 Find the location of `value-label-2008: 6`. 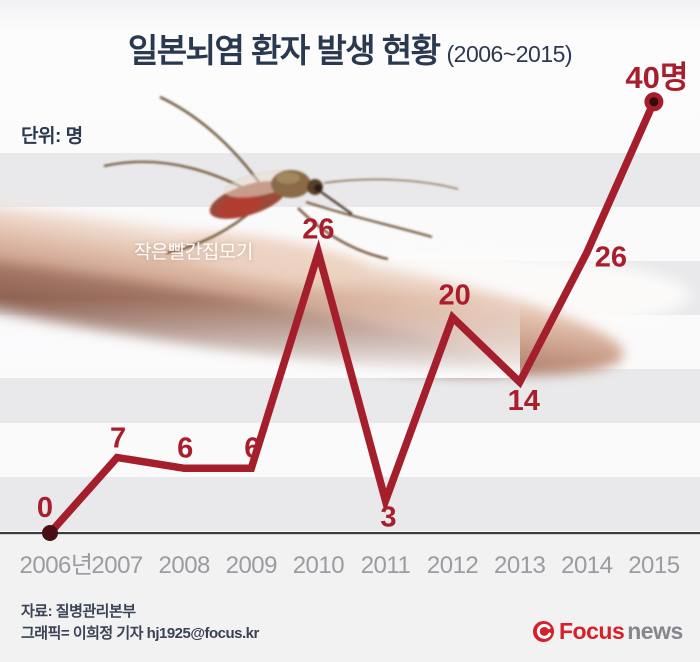

value-label-2008: 6 is located at coordinates (185, 448).